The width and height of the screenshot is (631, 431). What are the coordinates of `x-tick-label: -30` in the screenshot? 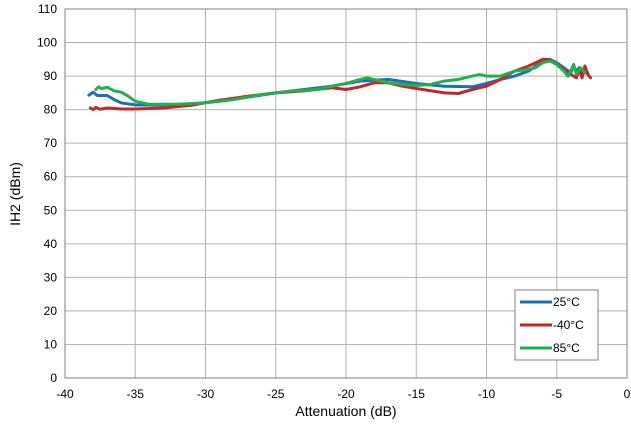 It's located at (206, 394).